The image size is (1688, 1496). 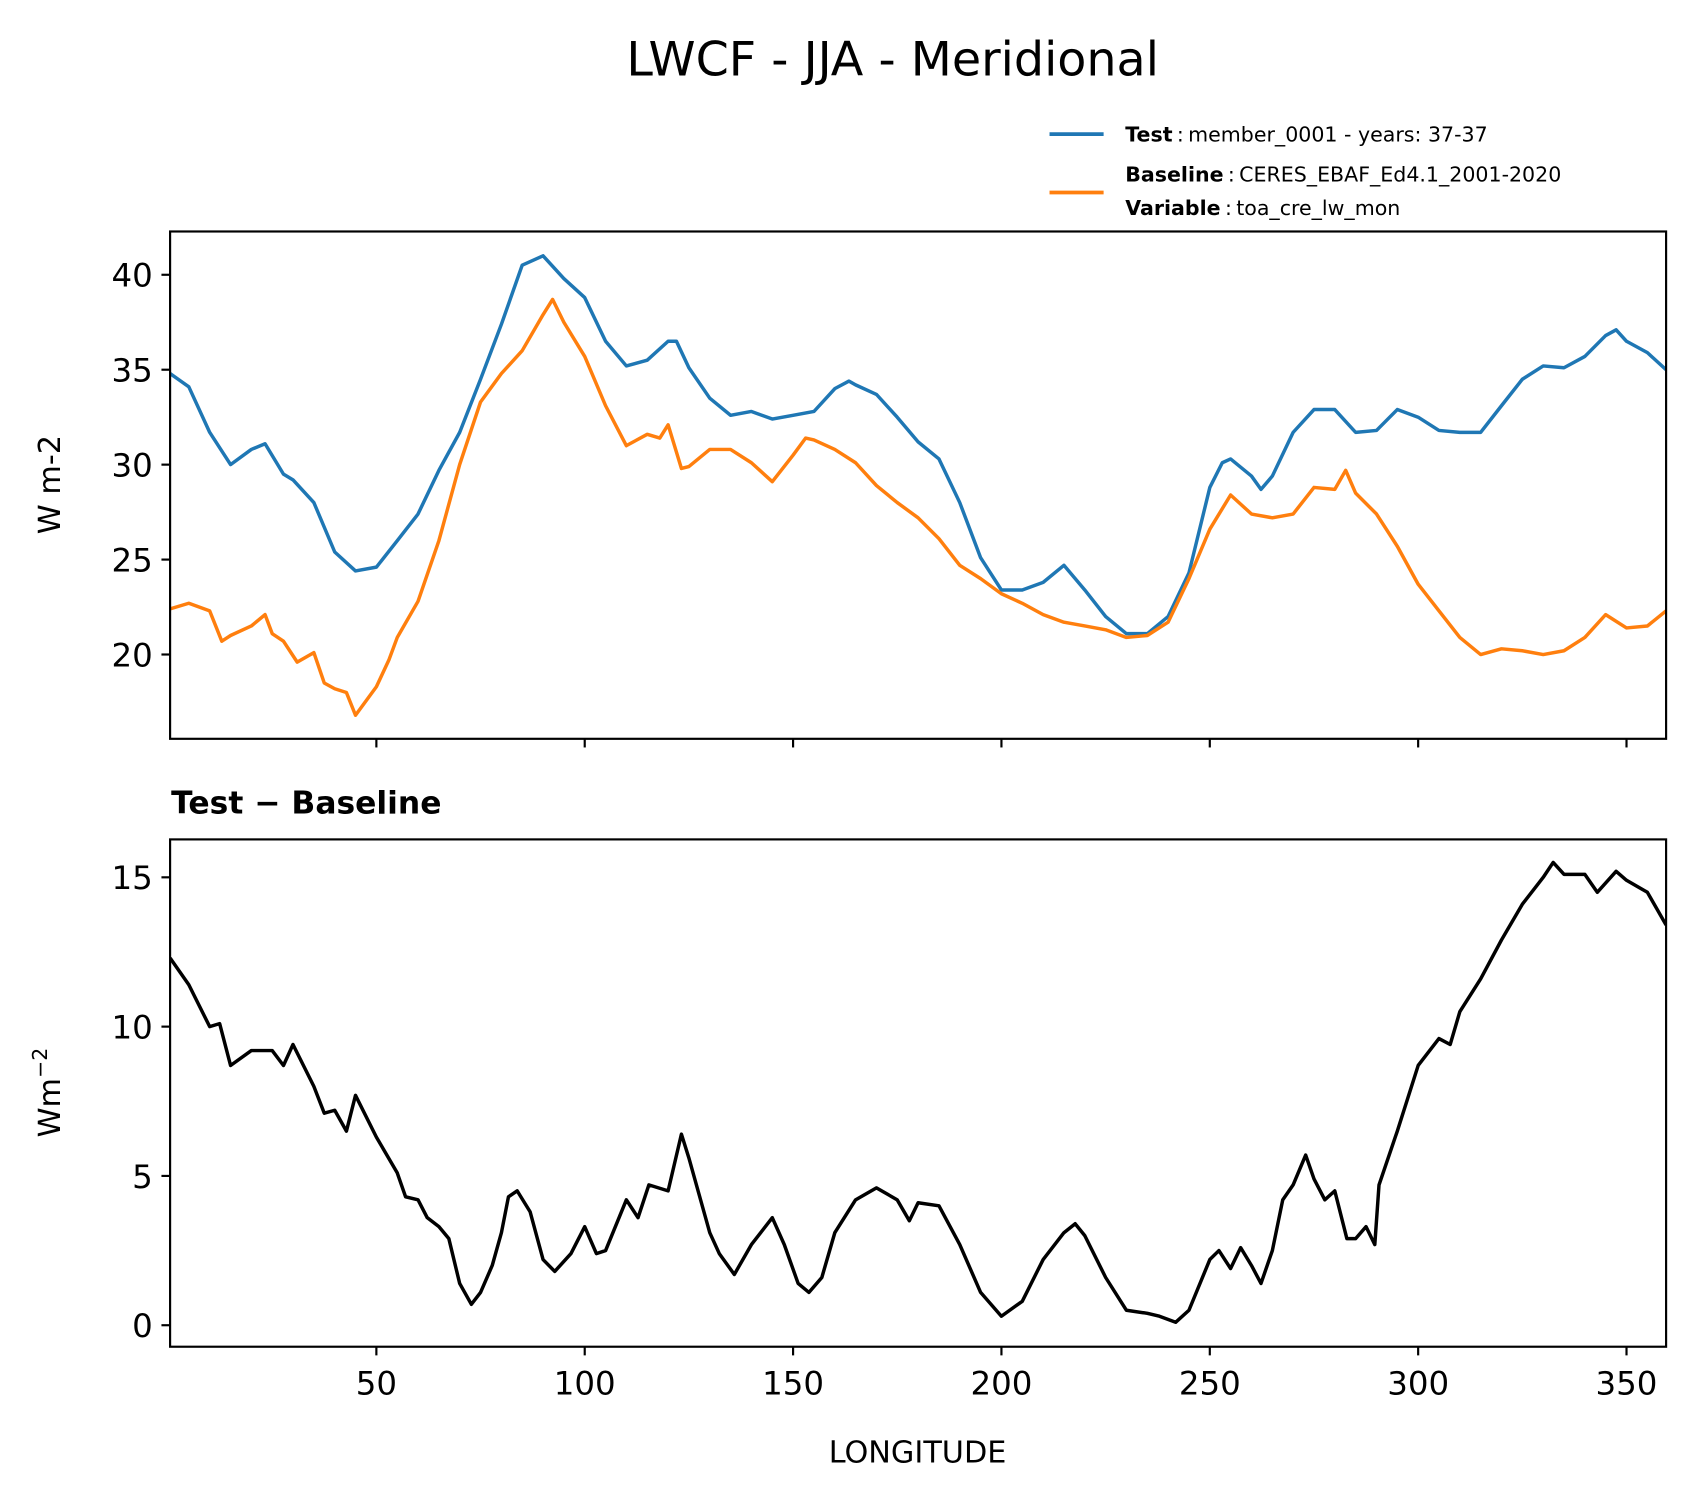 I want to click on legend-variable-key: Variable, so click(x=1172, y=208).